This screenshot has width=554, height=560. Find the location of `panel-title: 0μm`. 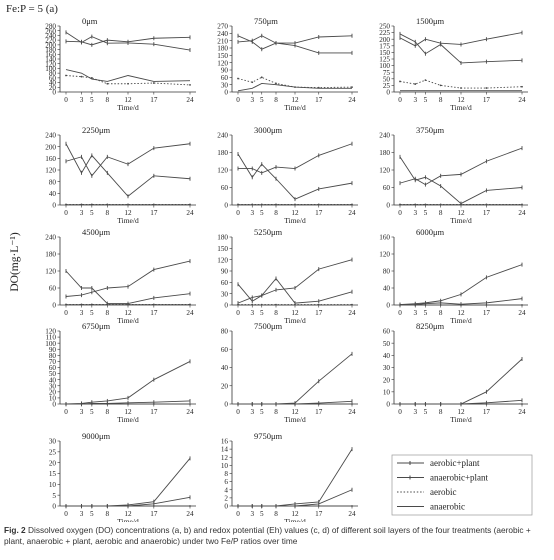

panel-title: 0μm is located at coordinates (90, 21).